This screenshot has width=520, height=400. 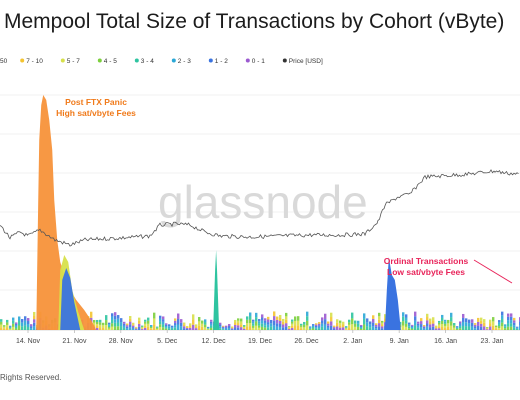 I want to click on legend-swatch, so click(x=173, y=60).